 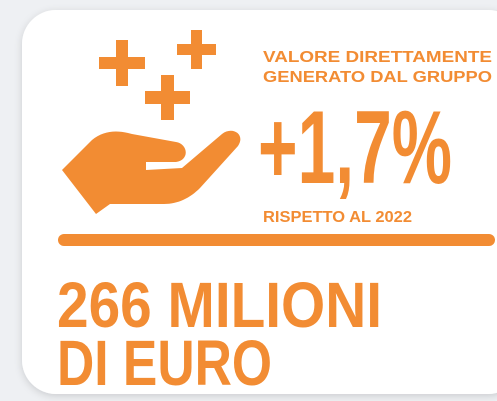 I want to click on hand, so click(x=151, y=172).